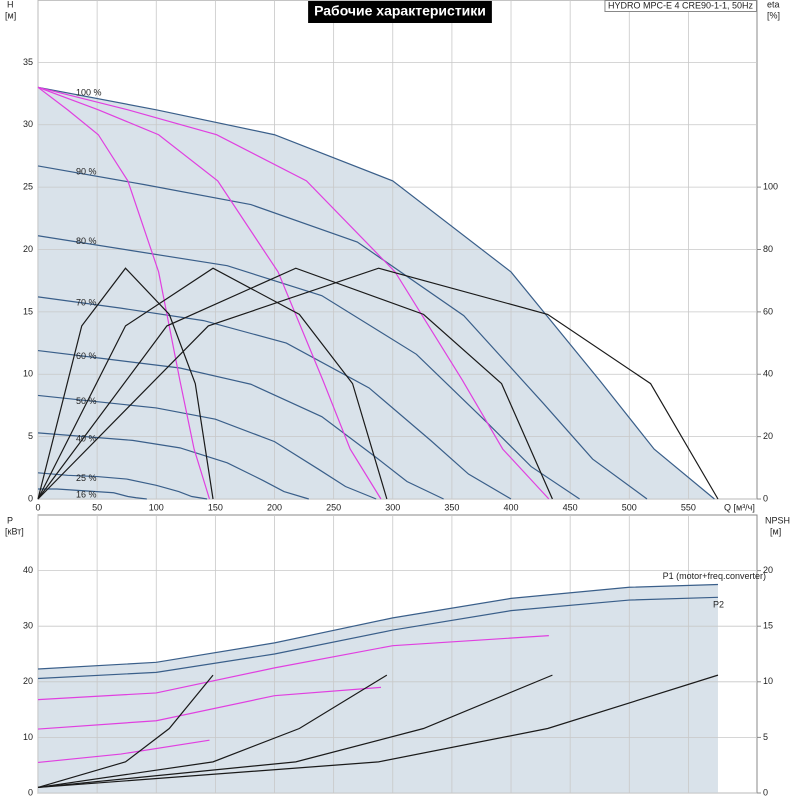 The height and width of the screenshot is (800, 800). What do you see at coordinates (86, 356) in the screenshot?
I see `curve-label: 60 %` at bounding box center [86, 356].